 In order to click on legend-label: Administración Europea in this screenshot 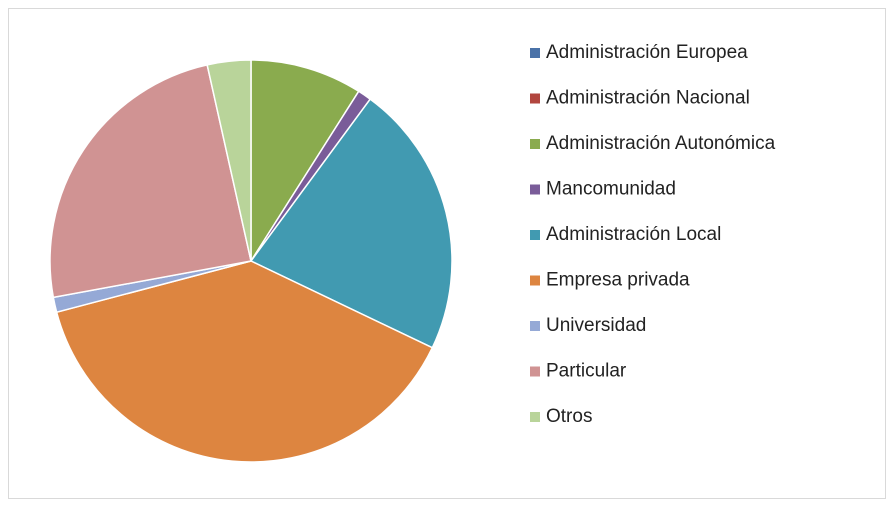, I will do `click(647, 52)`.